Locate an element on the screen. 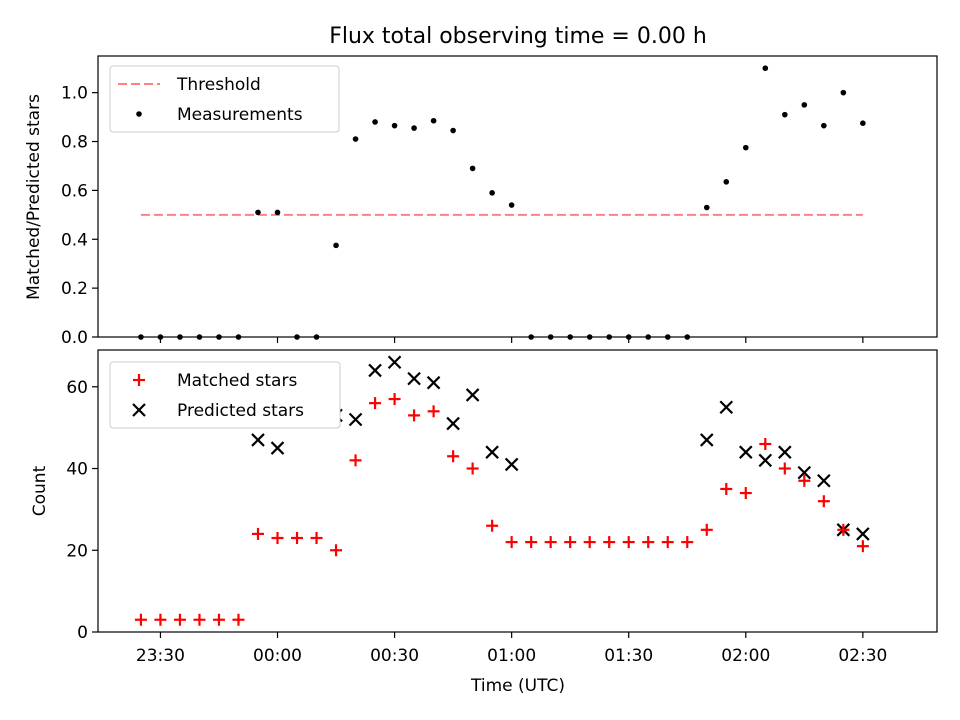 The height and width of the screenshot is (720, 960). count-legend: Matched stars Predicted stars is located at coordinates (225, 395).